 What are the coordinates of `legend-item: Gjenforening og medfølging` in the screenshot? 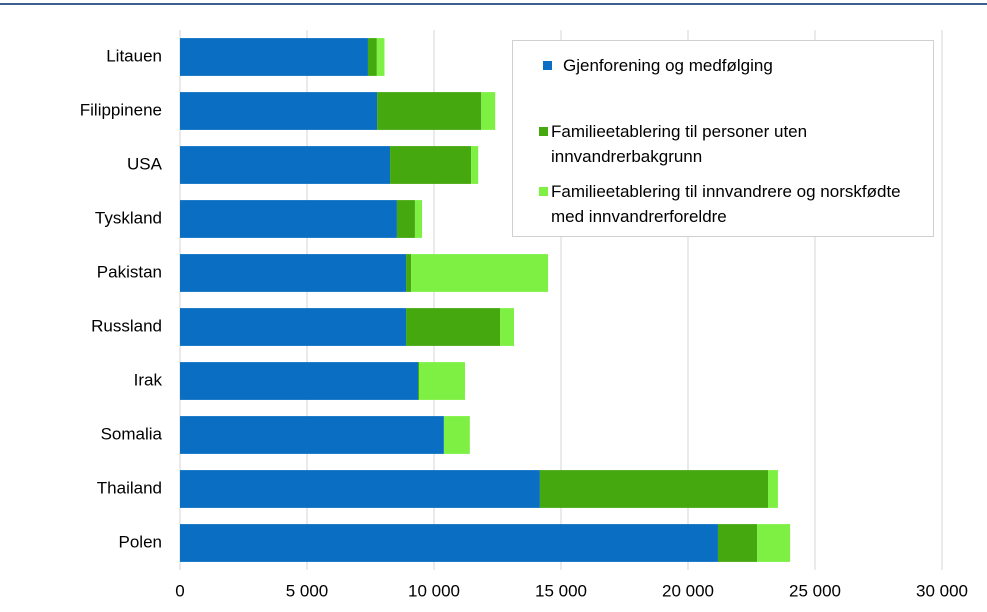 It's located at (740, 65).